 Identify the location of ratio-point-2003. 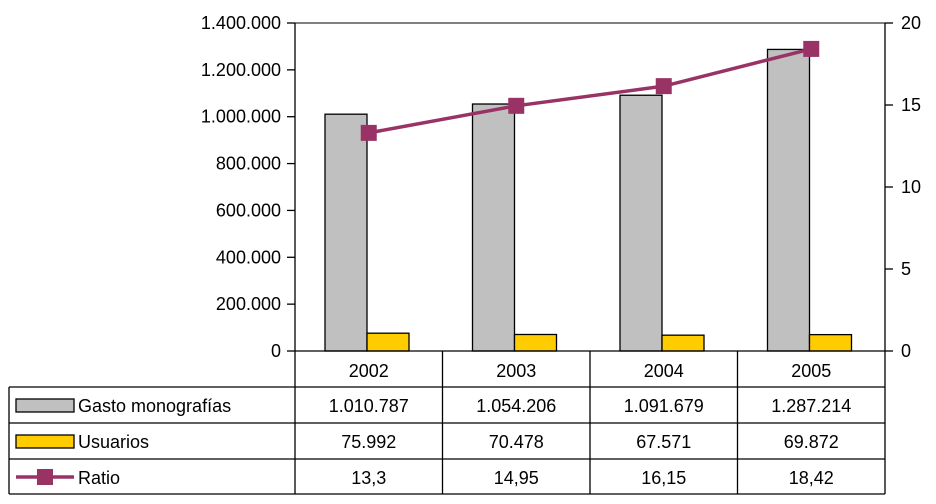
(516, 105).